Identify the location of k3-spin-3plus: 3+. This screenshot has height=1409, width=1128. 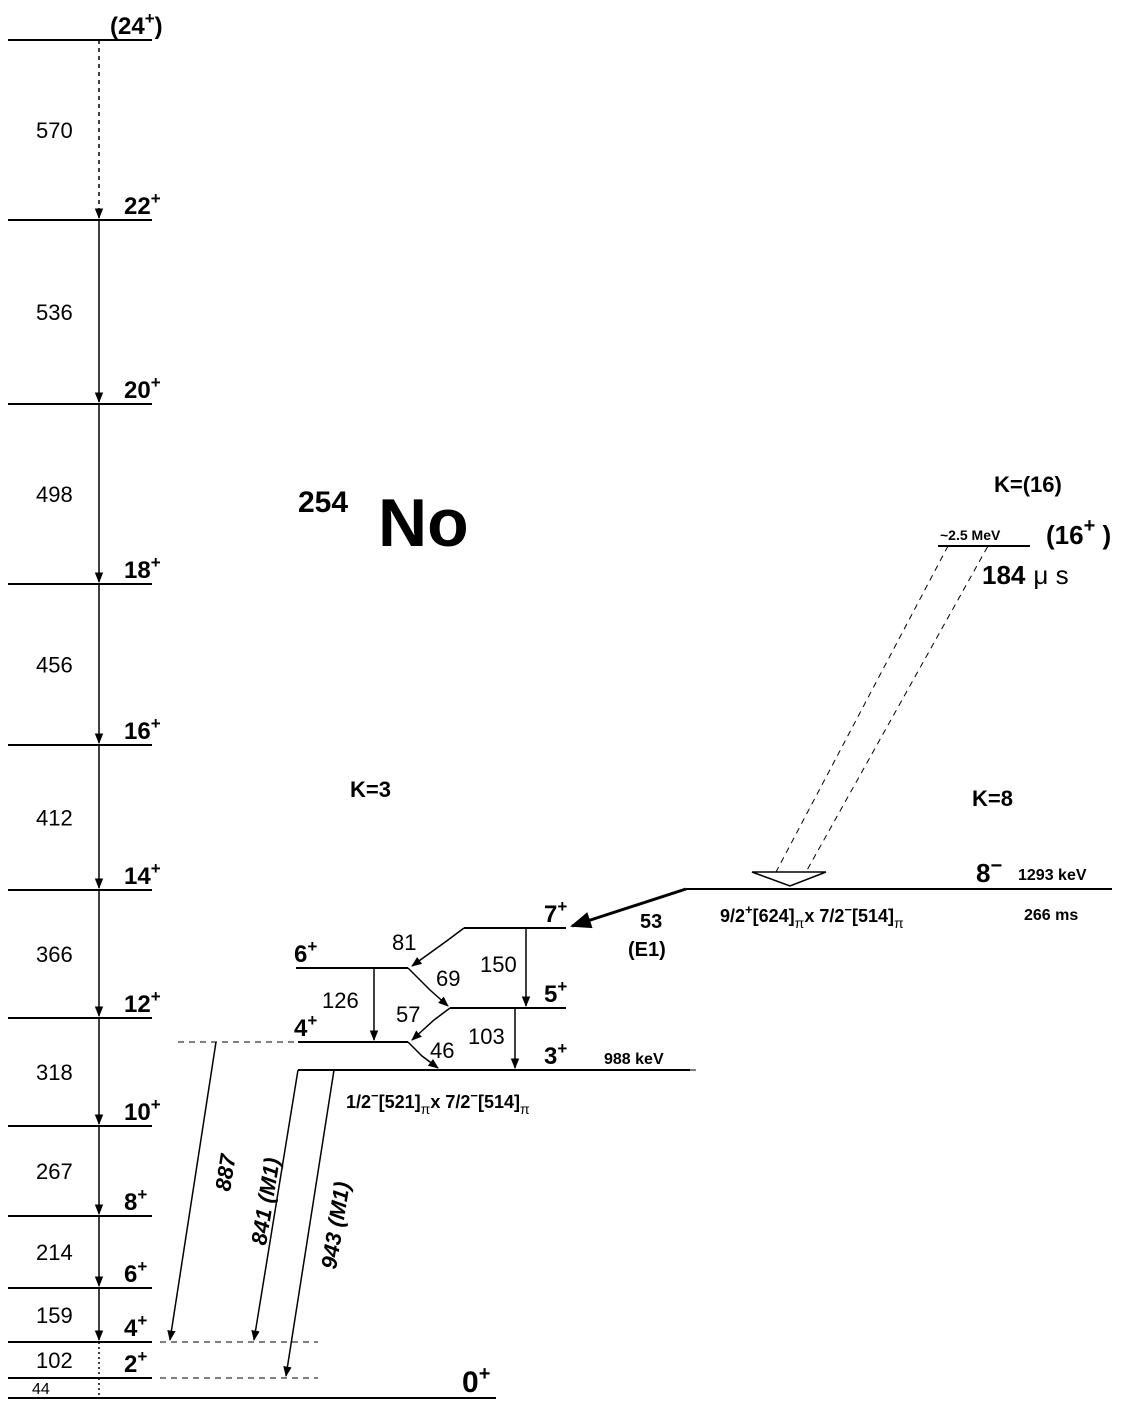
(555, 1054).